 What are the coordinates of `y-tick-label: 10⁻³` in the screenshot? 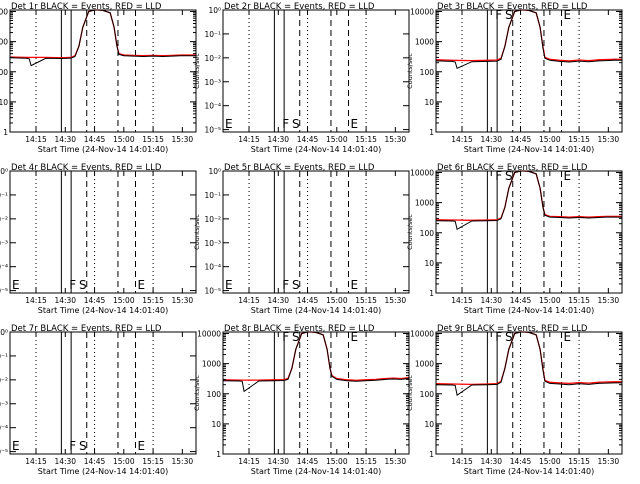 It's located at (212, 82).